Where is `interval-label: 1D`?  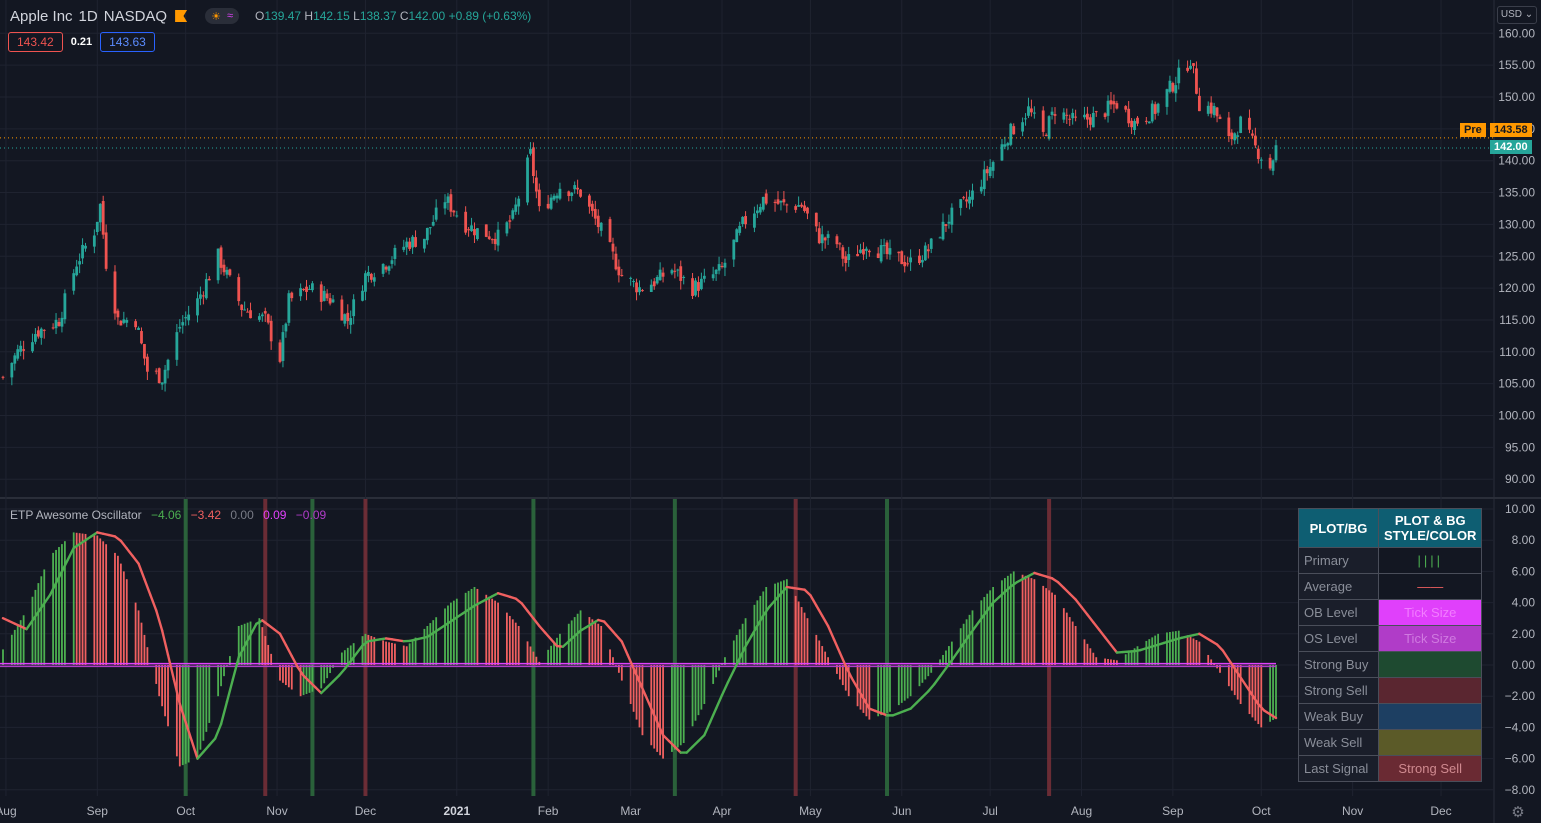 interval-label: 1D is located at coordinates (88, 16).